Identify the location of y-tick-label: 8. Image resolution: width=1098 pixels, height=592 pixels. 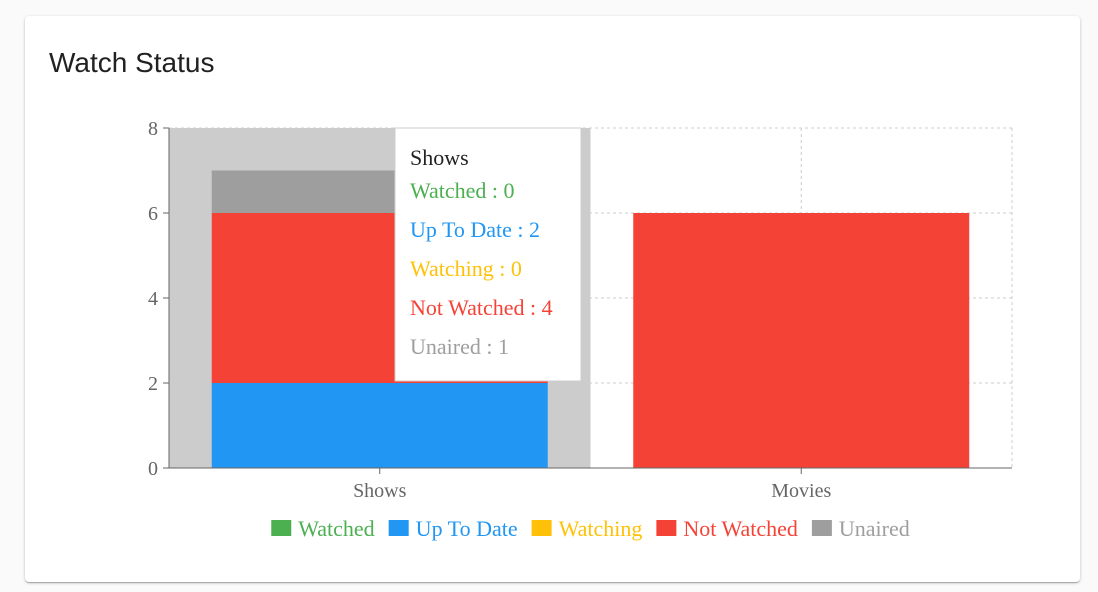
(153, 129).